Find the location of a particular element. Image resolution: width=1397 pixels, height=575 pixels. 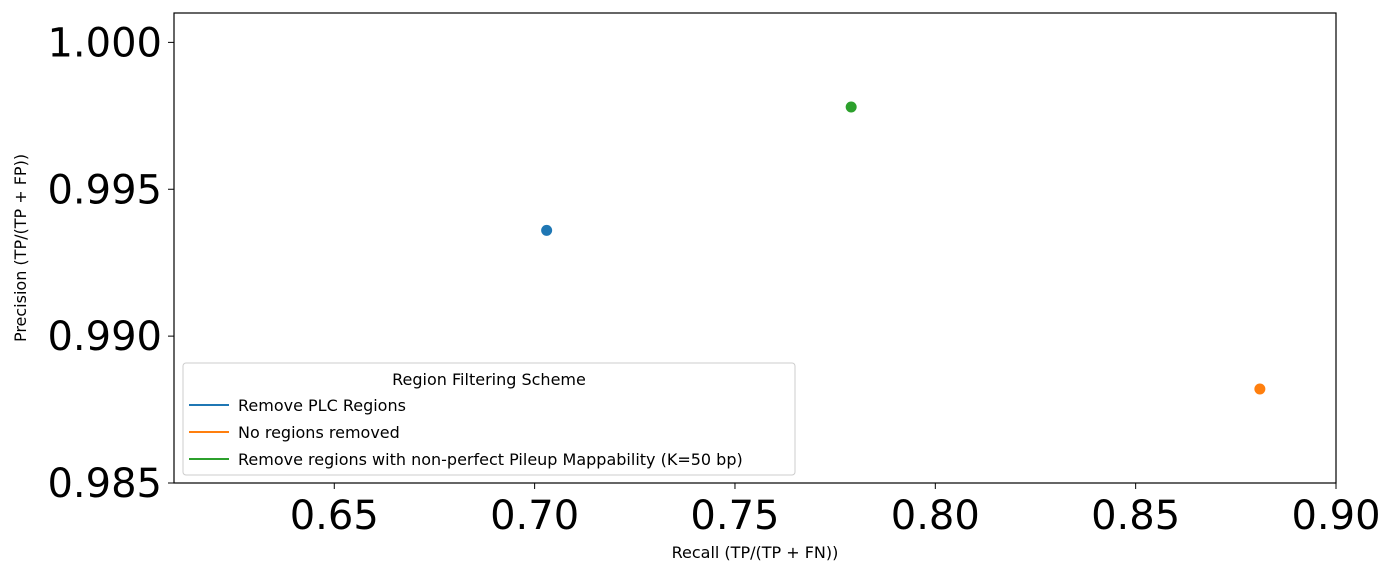

y-tick-label: 0.985 is located at coordinates (104, 484).